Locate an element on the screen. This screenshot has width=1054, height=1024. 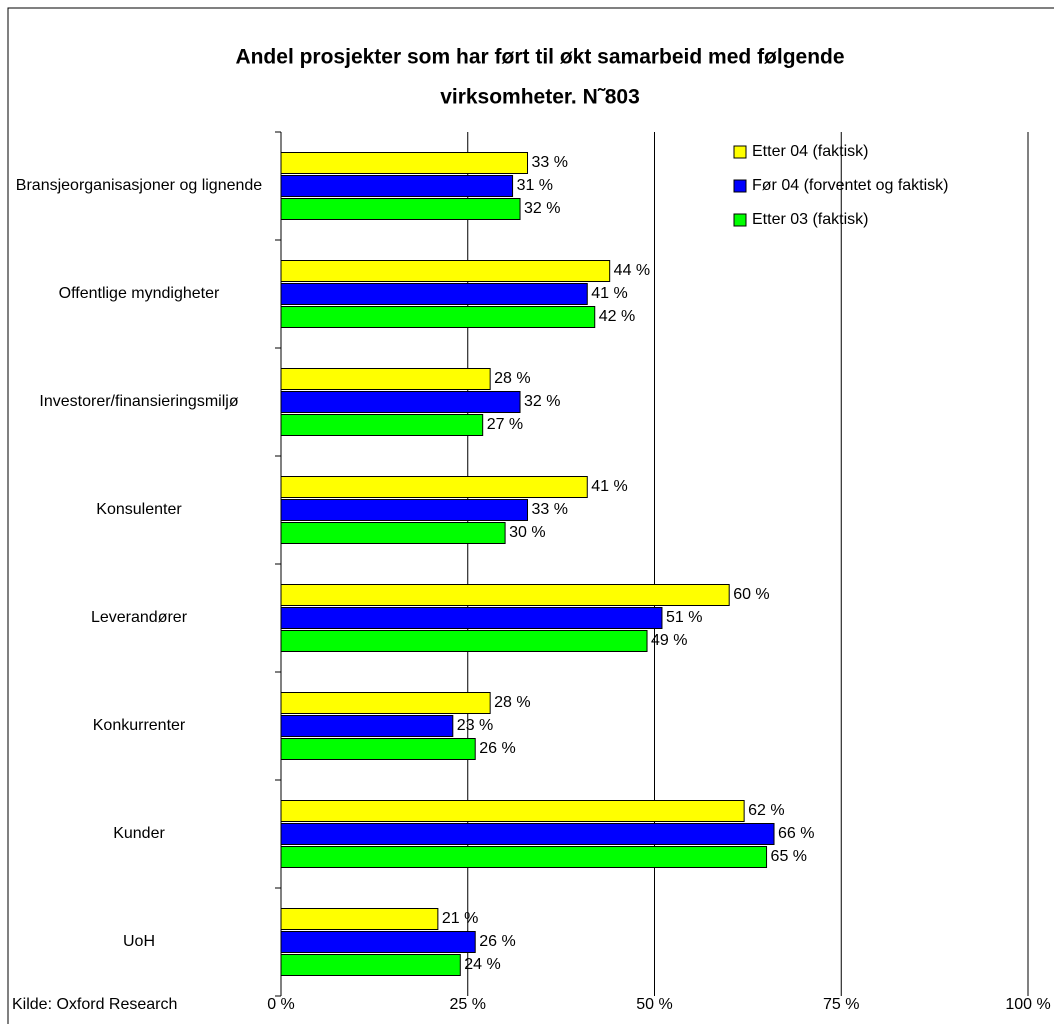
x-tick-label: 100 % is located at coordinates (1027, 1004).